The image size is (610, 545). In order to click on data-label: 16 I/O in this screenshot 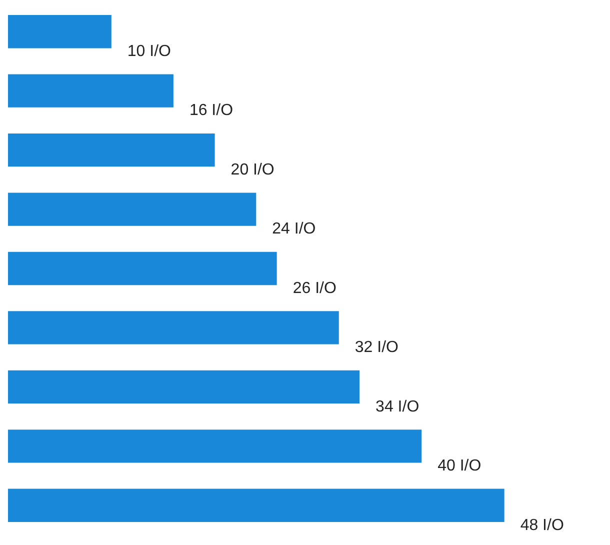, I will do `click(211, 111)`.